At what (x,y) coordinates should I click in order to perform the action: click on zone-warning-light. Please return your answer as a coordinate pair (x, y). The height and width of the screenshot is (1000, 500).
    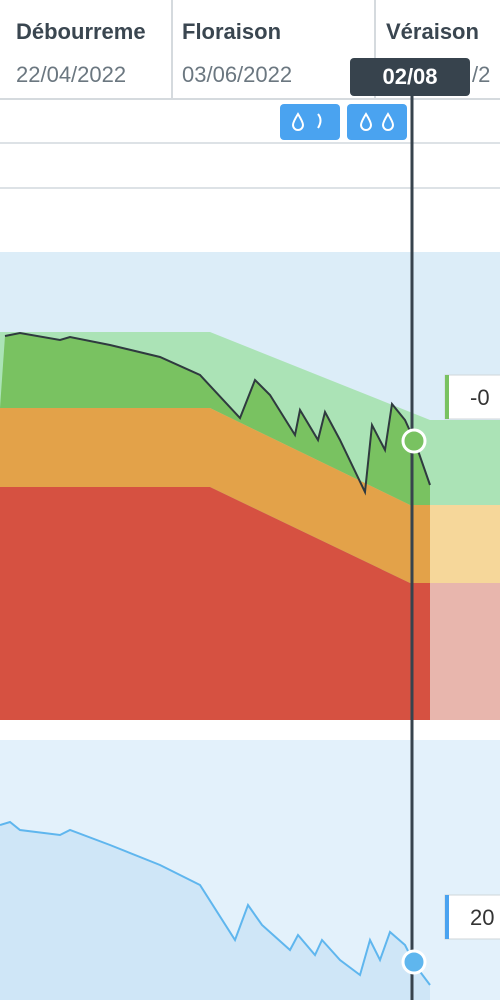
    Looking at the image, I should click on (465, 544).